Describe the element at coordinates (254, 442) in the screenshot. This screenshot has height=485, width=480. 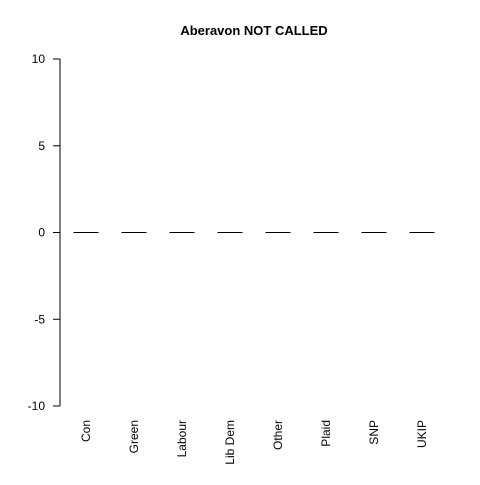
I see `x-axis-labels: Con Green Labour Lib Dem Other Plaid SNP UKIP` at that location.